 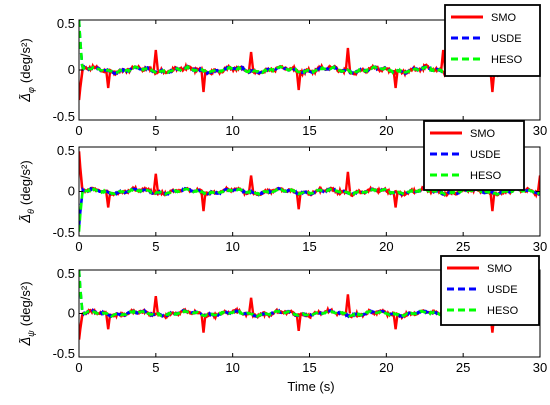 I want to click on y-axis-subscript: φ, so click(x=31, y=90).